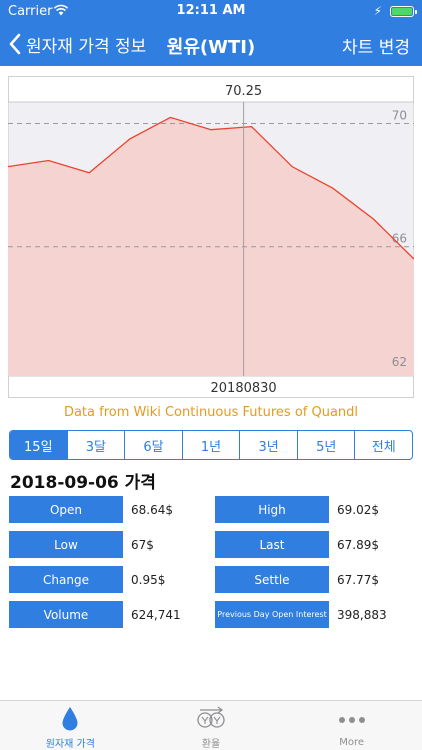 This screenshot has width=422, height=750. I want to click on crosshair-date-label: 20180830, so click(244, 388).